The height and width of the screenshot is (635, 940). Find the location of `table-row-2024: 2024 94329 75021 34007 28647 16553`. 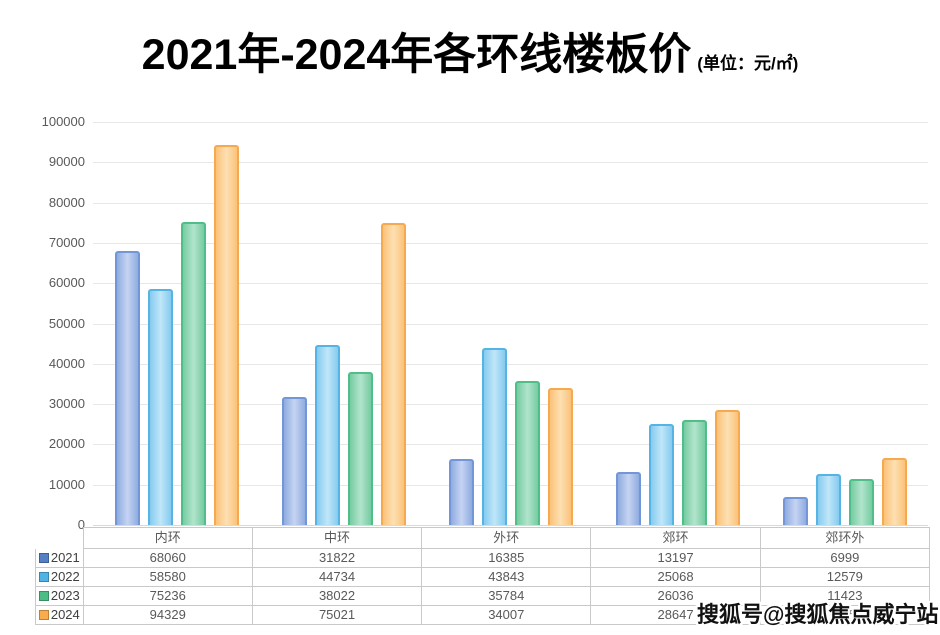

table-row-2024: 2024 94329 75021 34007 28647 16553 is located at coordinates (483, 615).